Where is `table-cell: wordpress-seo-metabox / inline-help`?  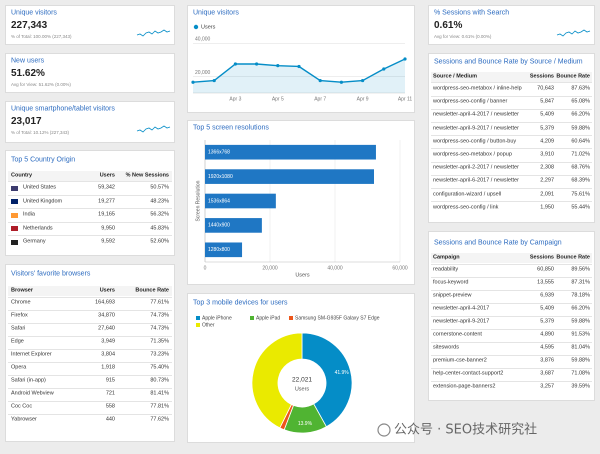 table-cell: wordpress-seo-metabox / inline-help is located at coordinates (477, 88).